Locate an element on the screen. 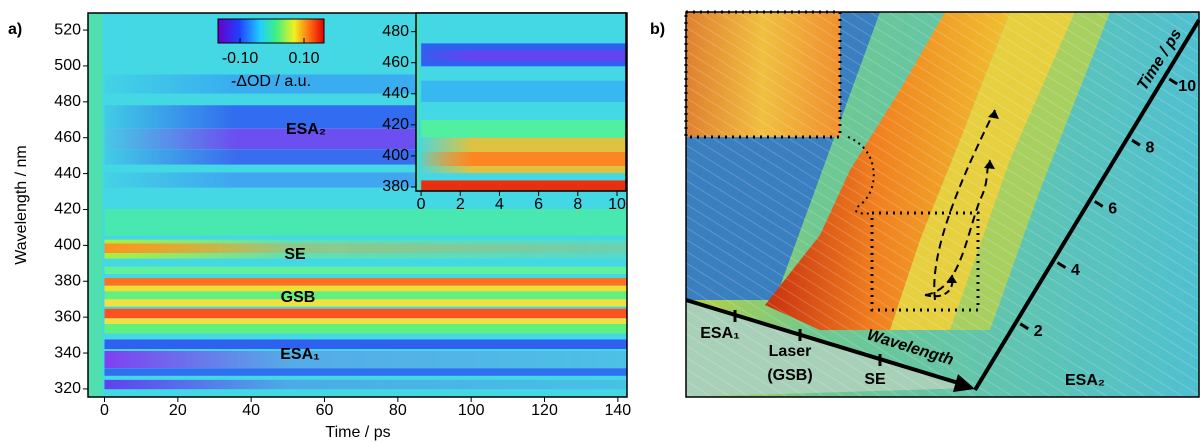  x-tick-label: 2 is located at coordinates (460, 204).